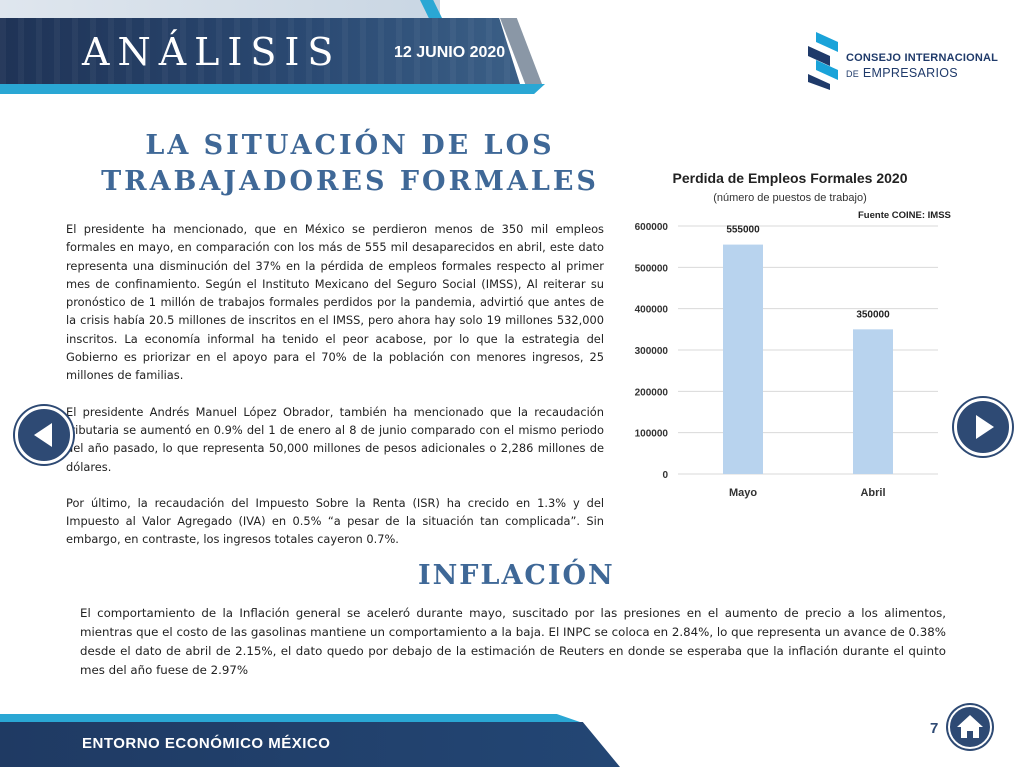  Describe the element at coordinates (272, 89) in the screenshot. I see `header-cyan-stripe` at that location.